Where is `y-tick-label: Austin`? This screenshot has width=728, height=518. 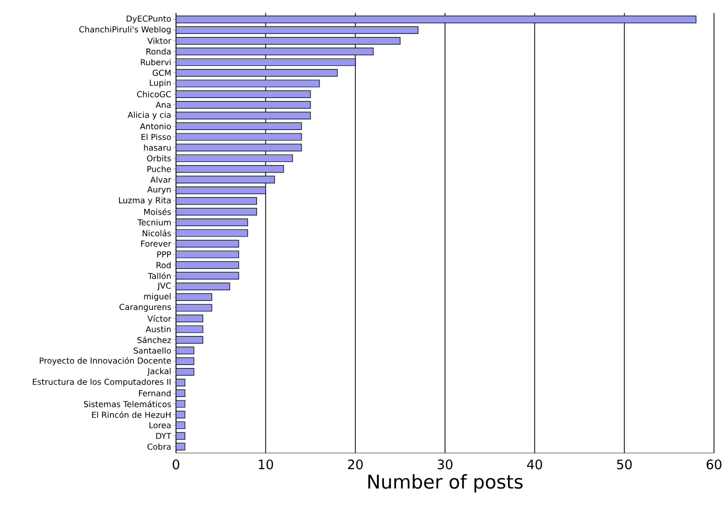 y-tick-label: Austin is located at coordinates (158, 329).